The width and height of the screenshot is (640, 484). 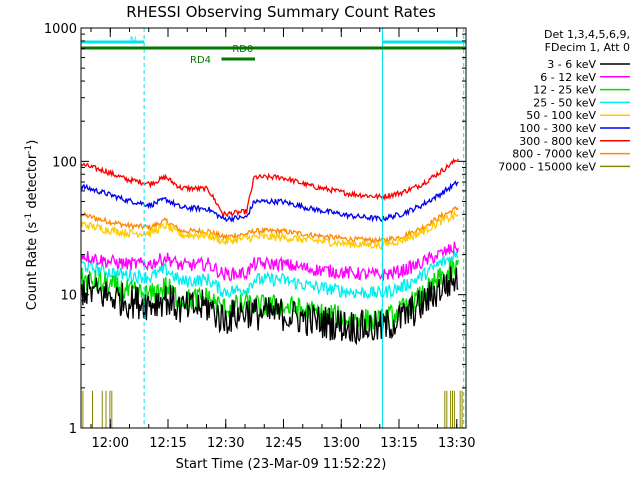 What do you see at coordinates (557, 128) in the screenshot?
I see `legend-label-5: 100 - 300 keV` at bounding box center [557, 128].